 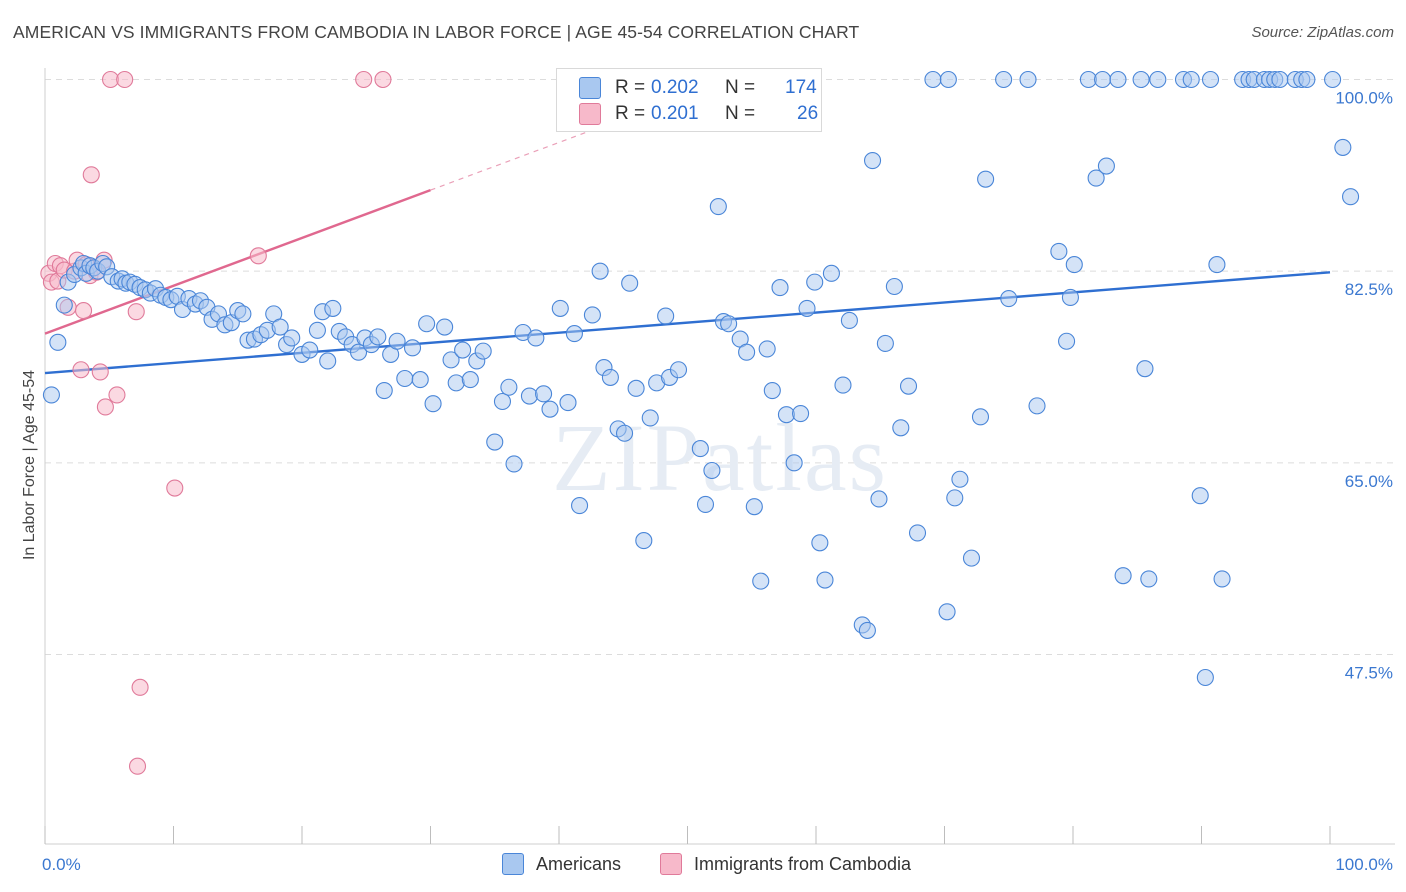 What do you see at coordinates (687, 323) in the screenshot?
I see `americans-trend-line` at bounding box center [687, 323].